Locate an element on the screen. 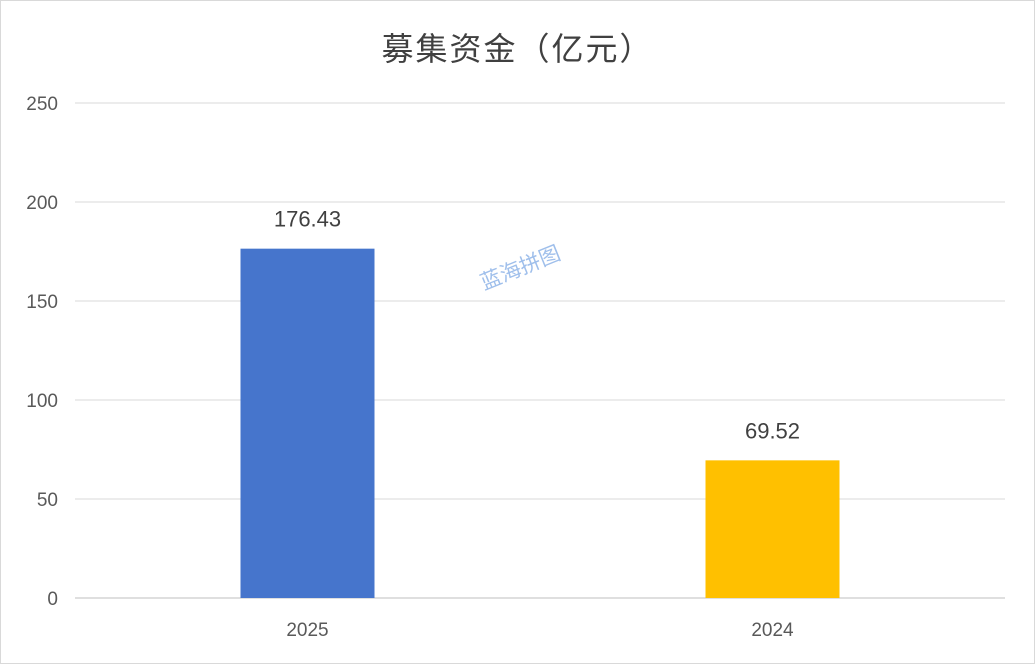 This screenshot has height=664, width=1035. data-label: 176.43 is located at coordinates (307, 219).